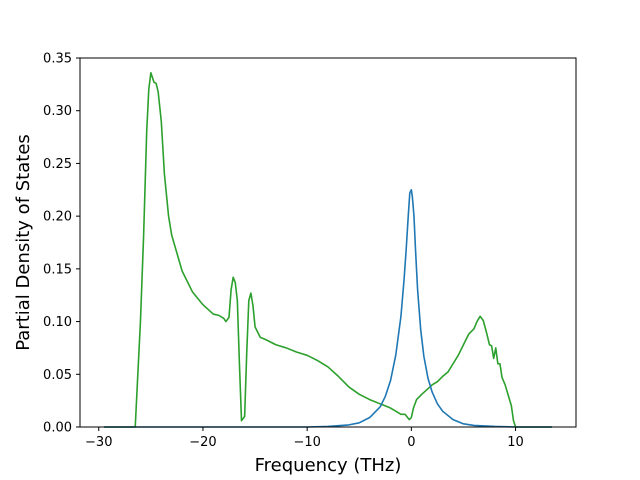 The height and width of the screenshot is (480, 640). Describe the element at coordinates (306, 442) in the screenshot. I see `x-tick-label: −10` at that location.